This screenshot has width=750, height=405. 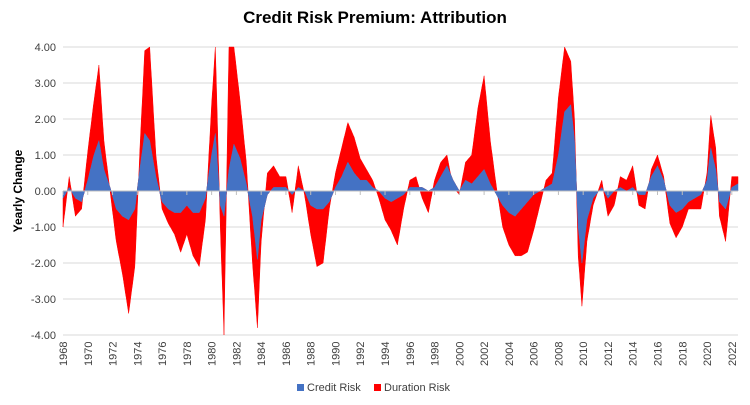 What do you see at coordinates (45, 156) in the screenshot?
I see `y-tick-label: 1.00` at bounding box center [45, 156].